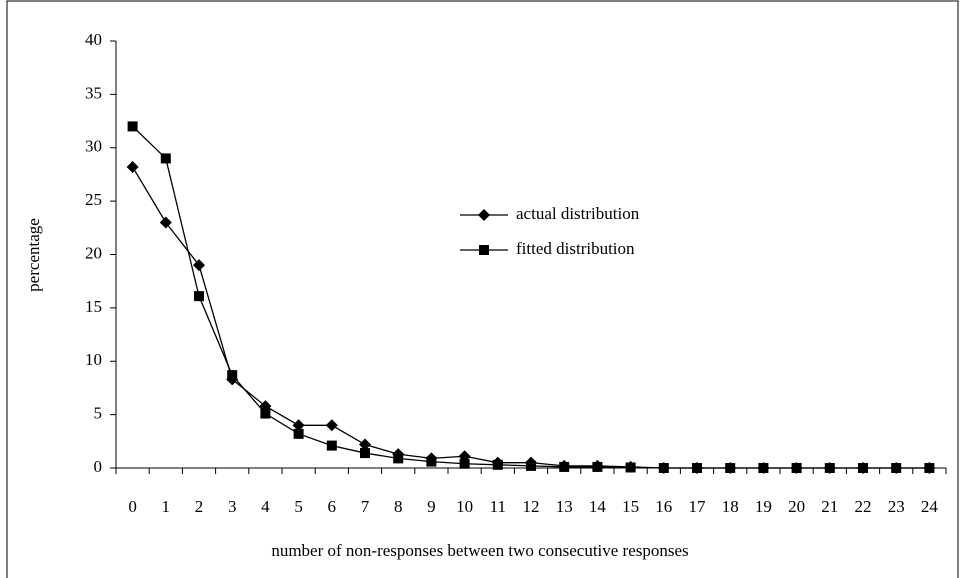 This screenshot has height=578, width=960. I want to click on x-tick-label: 22, so click(863, 506).